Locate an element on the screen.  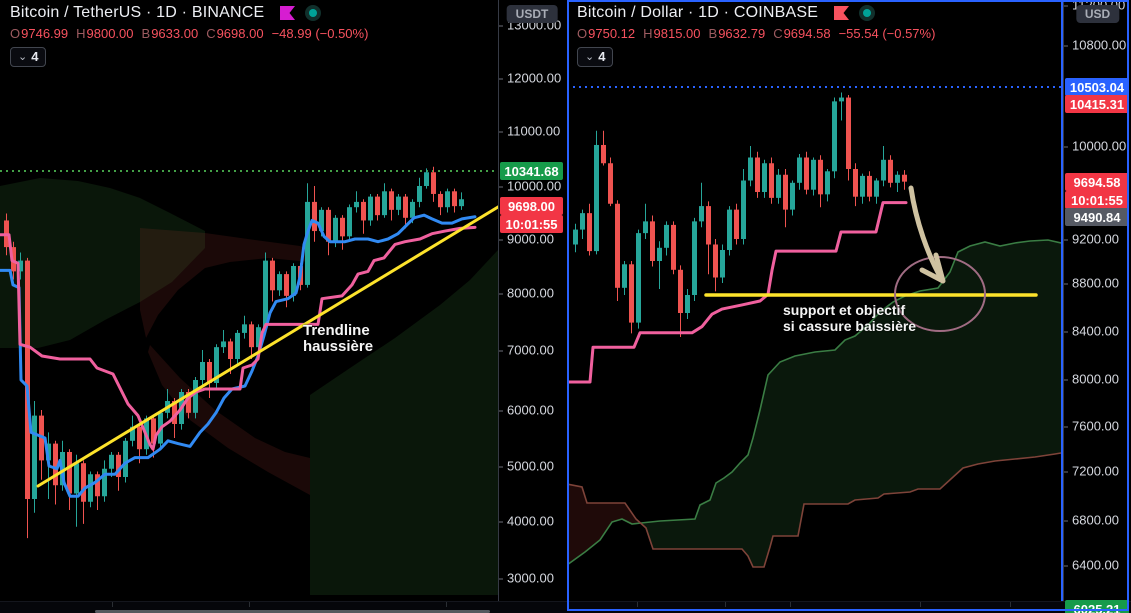
axis-tick-label: 10800.00 is located at coordinates (1097, 45).